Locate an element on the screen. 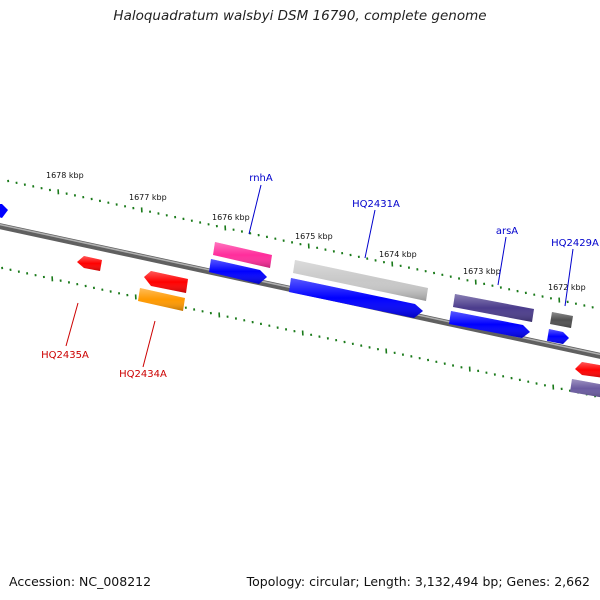  feature-gene-rnhA-shade is located at coordinates (242, 255).